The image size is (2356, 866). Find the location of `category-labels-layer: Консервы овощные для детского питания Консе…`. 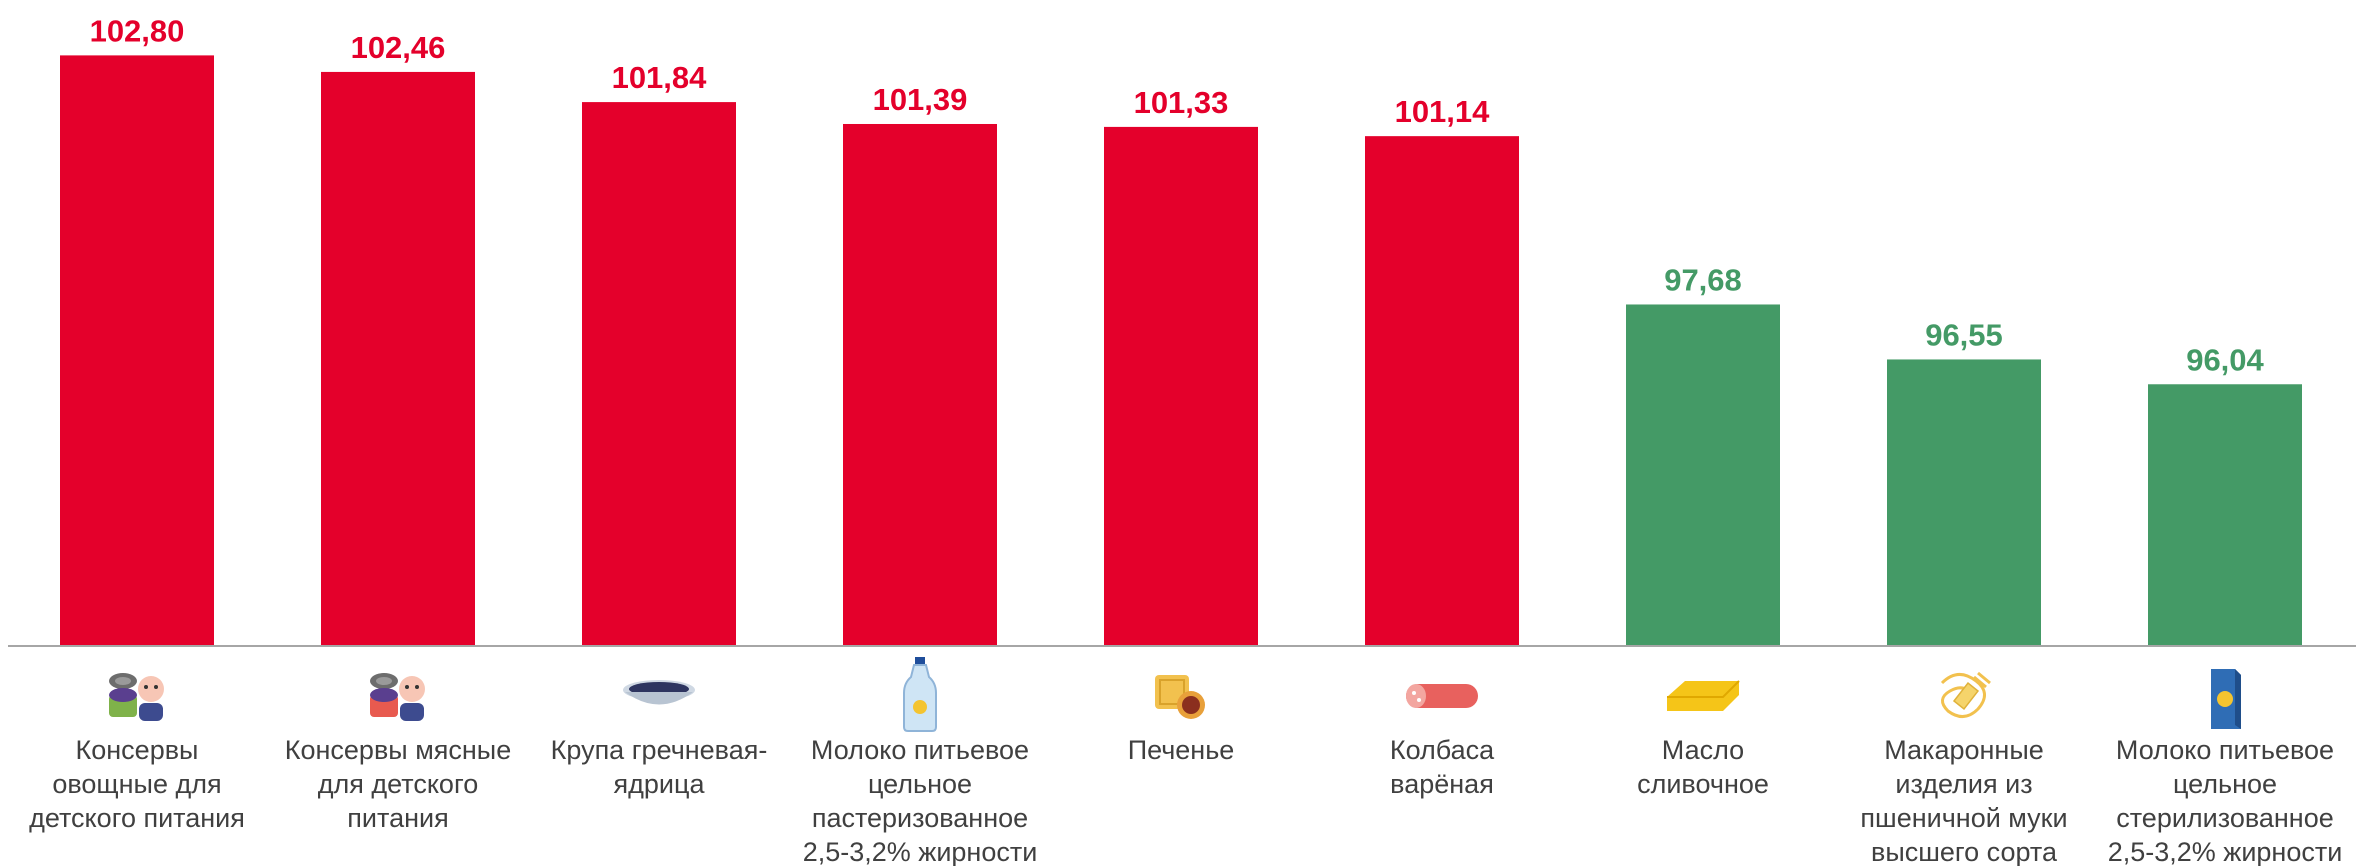

category-labels-layer: Консервы овощные для детского питания Консе… is located at coordinates (1185, 800).